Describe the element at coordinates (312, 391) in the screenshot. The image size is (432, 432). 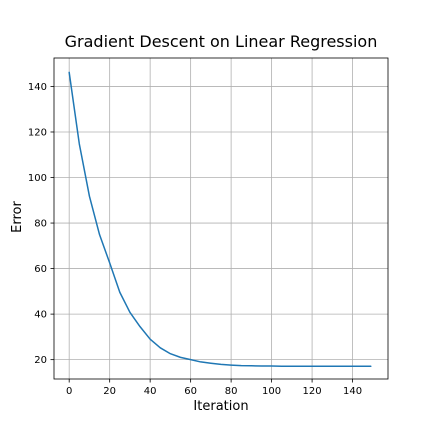
I see `x-tick-label: 120` at that location.